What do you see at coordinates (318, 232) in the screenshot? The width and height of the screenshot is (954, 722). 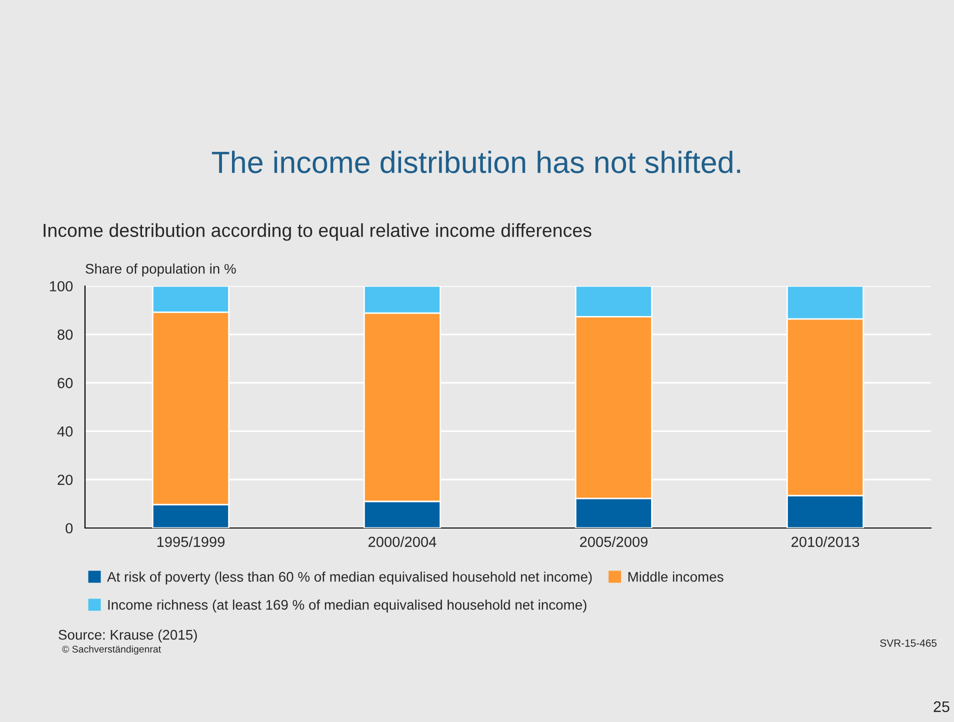 I see `chart-subtitle: Income destribution according to equal relative income differences` at bounding box center [318, 232].